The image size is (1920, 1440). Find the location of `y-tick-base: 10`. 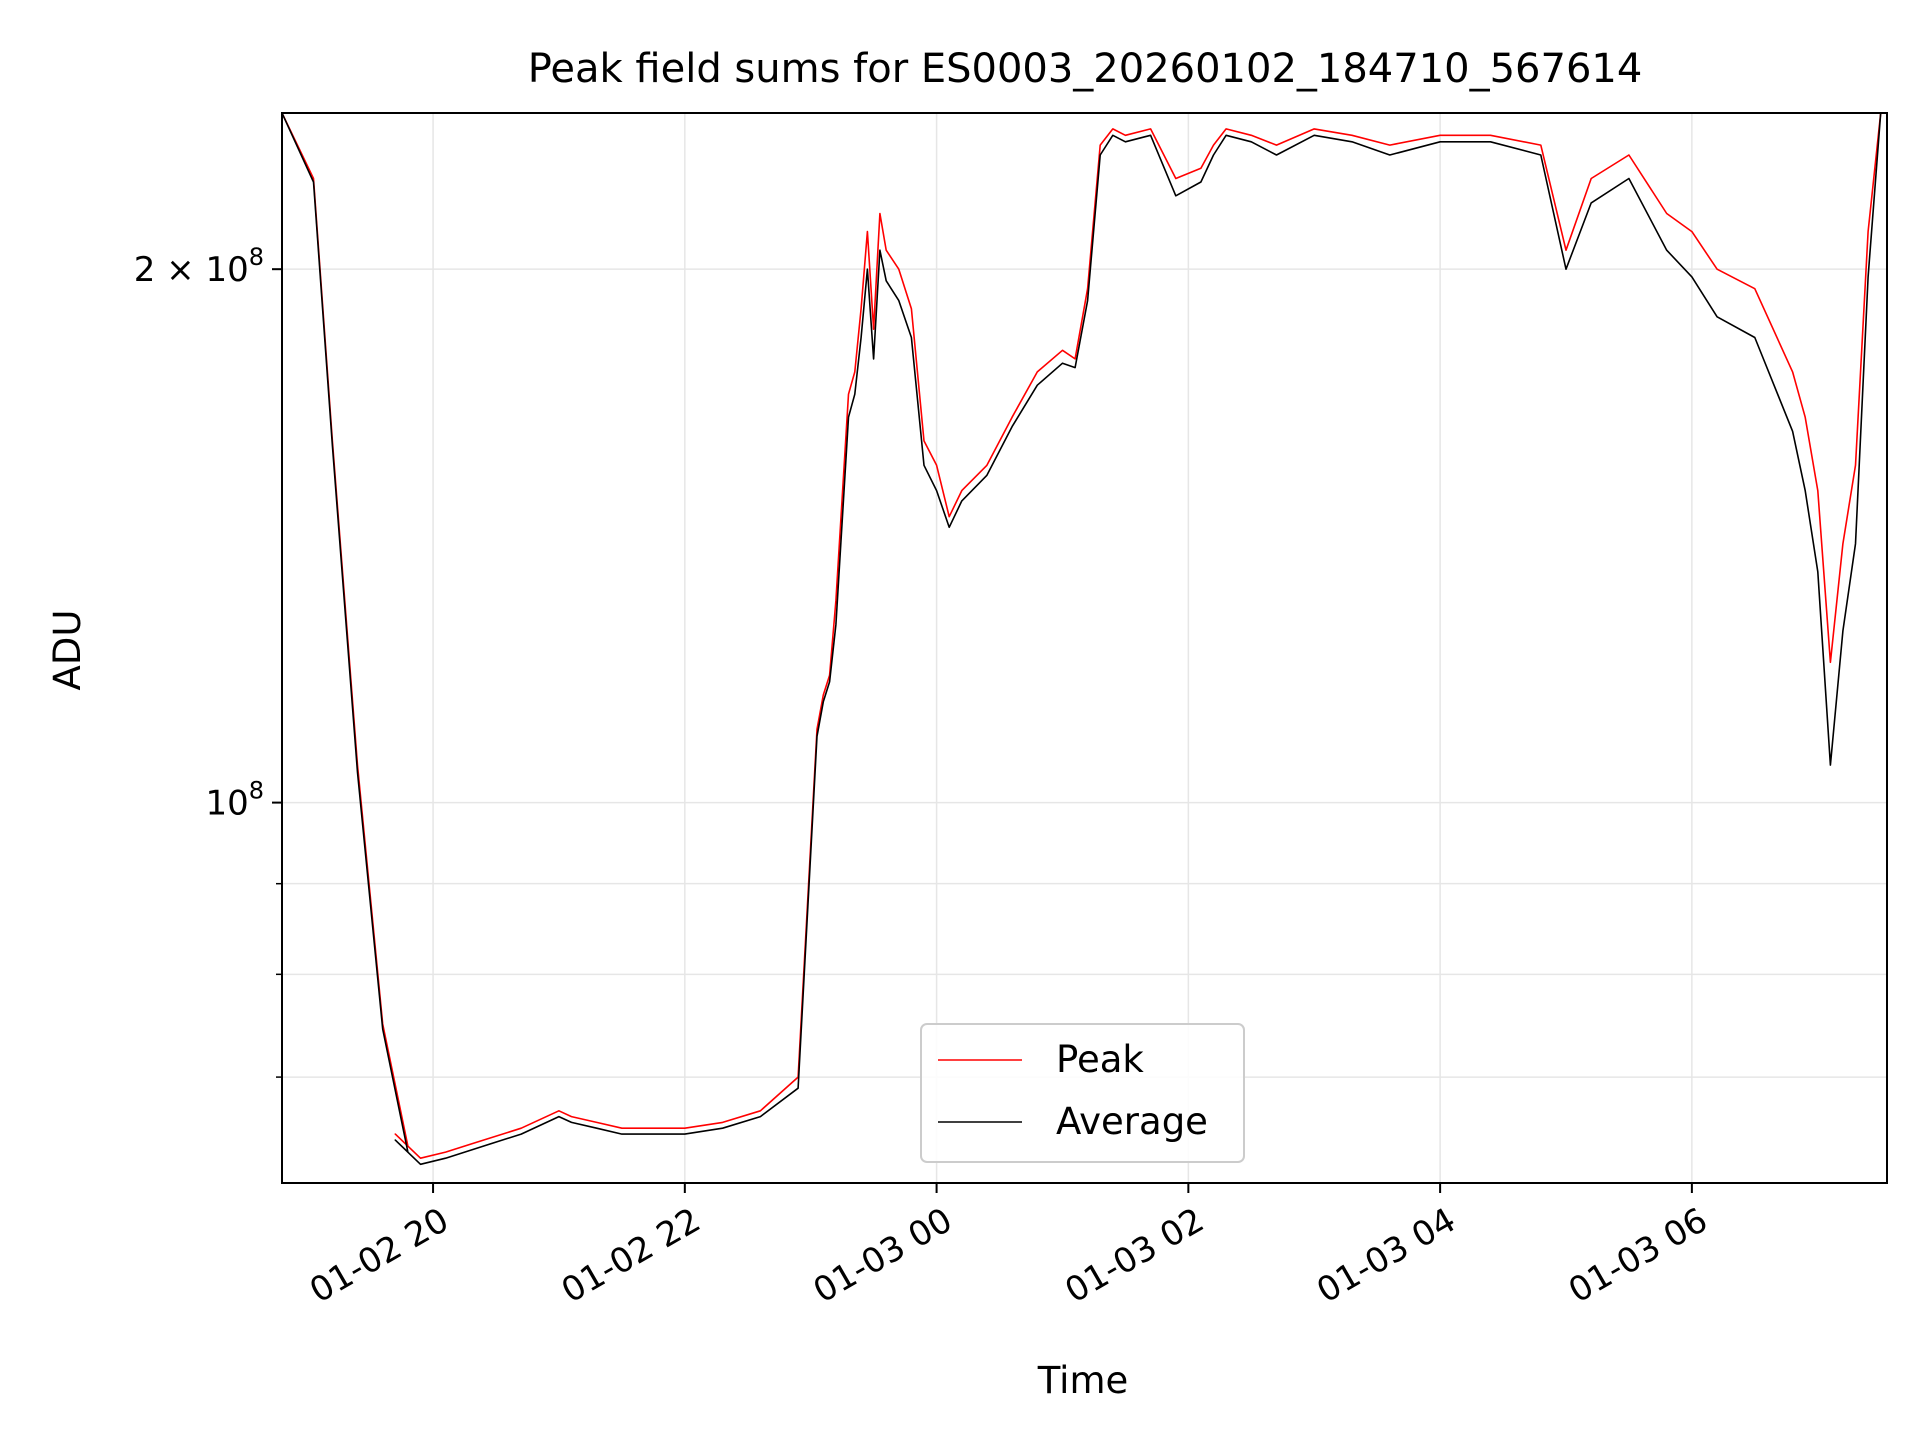

y-tick-base: 10 is located at coordinates (226, 804).